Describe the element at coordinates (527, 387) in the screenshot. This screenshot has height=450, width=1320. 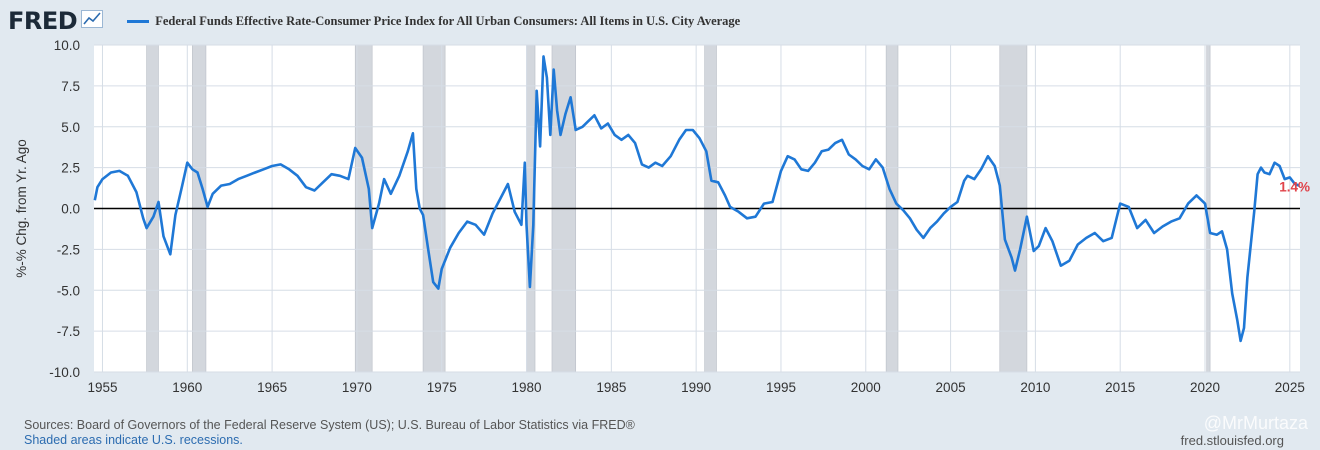
I see `x-tick-label: 1980` at that location.